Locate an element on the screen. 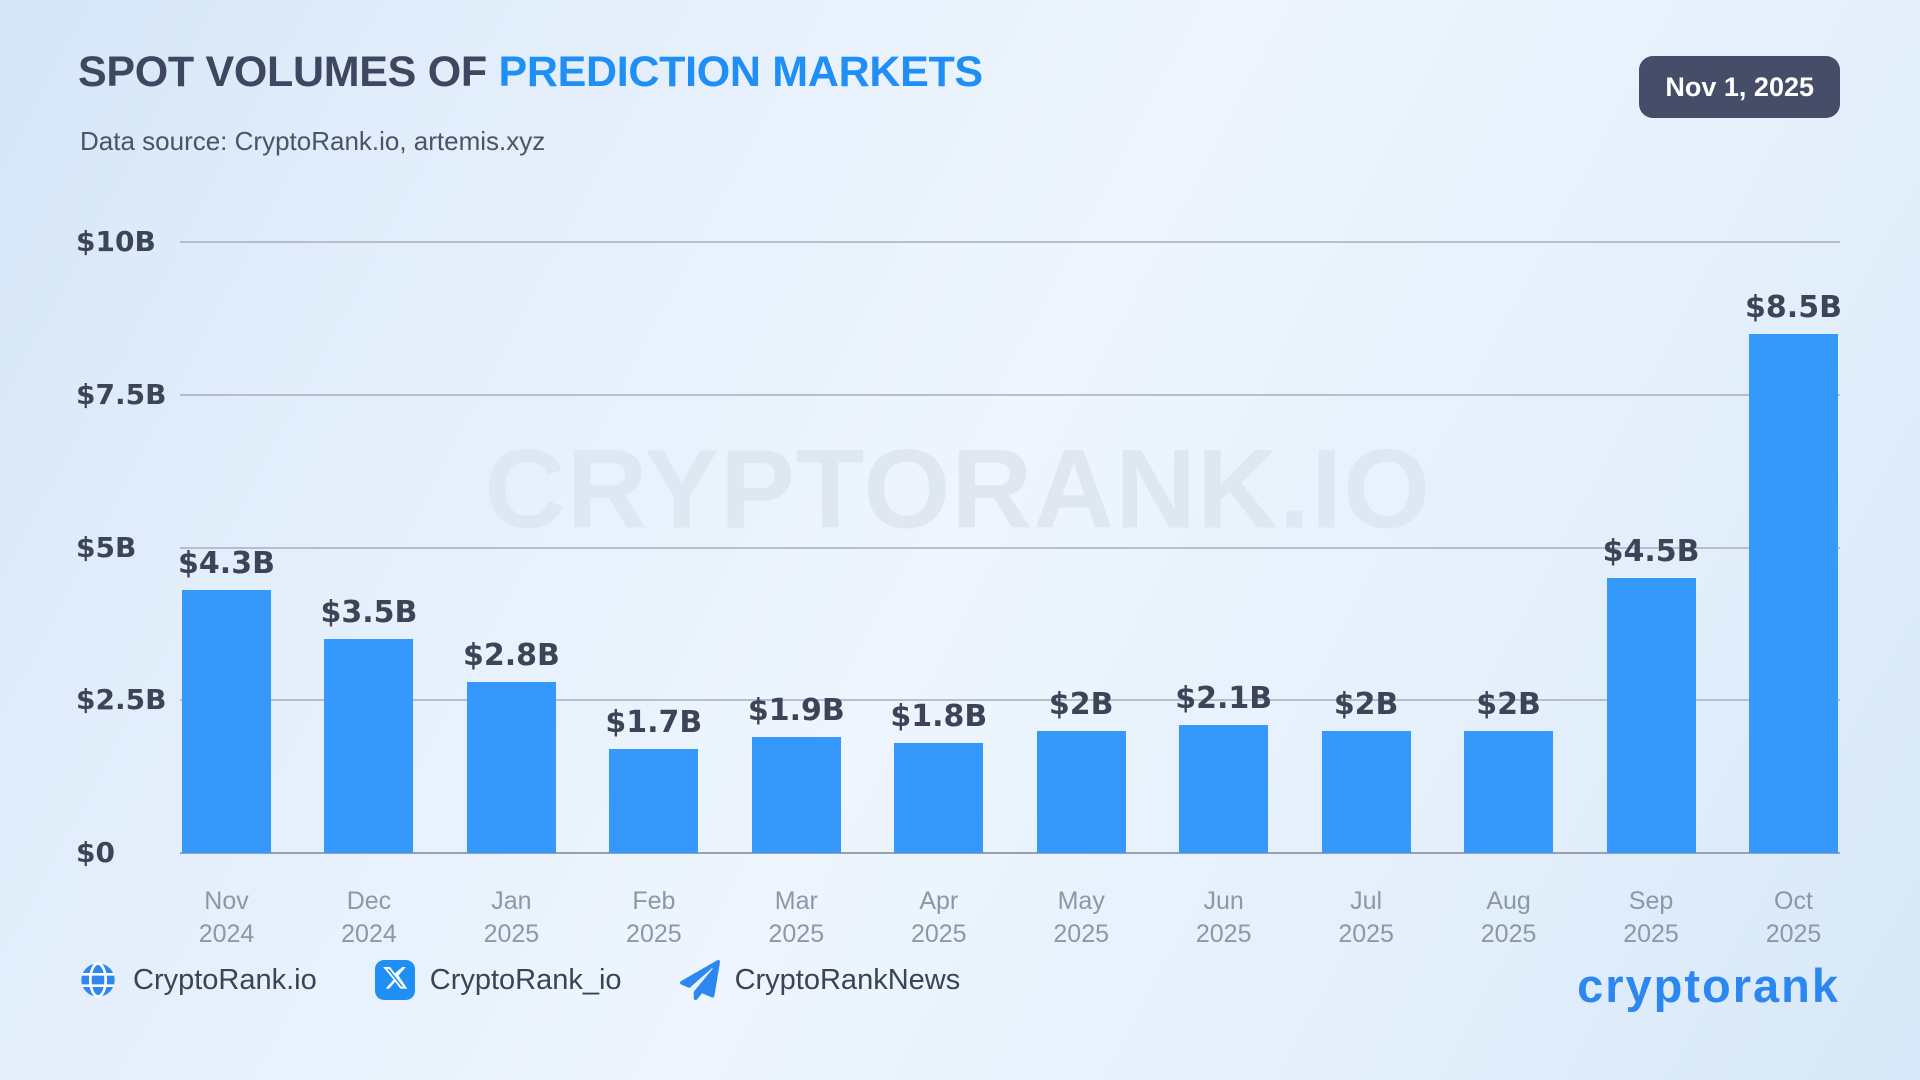 The height and width of the screenshot is (1080, 1920). footer-twitter-label: CryptoRank_io is located at coordinates (525, 979).